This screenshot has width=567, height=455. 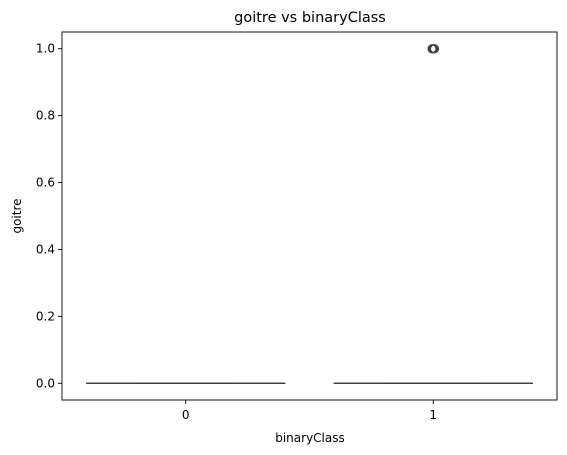 What do you see at coordinates (49, 216) in the screenshot?
I see `y-axis: 0.0 0.2 0.4 0.6 0.8 1.0` at bounding box center [49, 216].